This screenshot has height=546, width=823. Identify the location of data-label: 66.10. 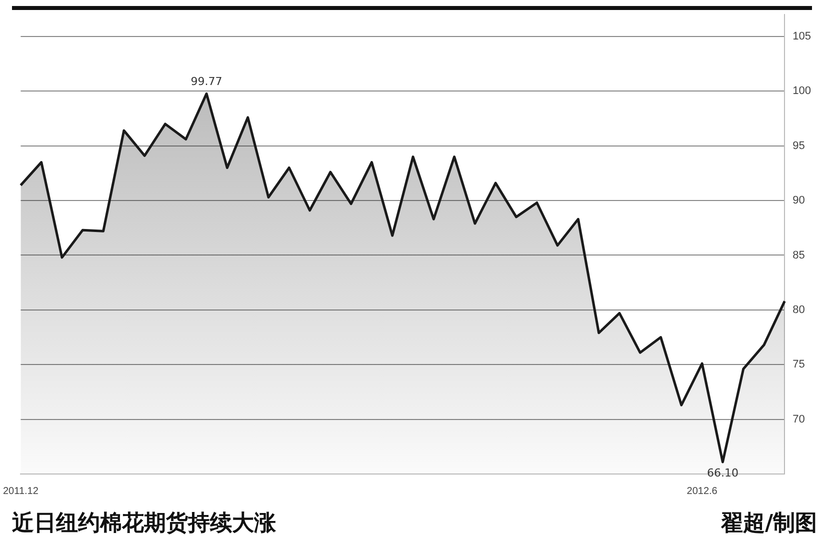
(722, 473).